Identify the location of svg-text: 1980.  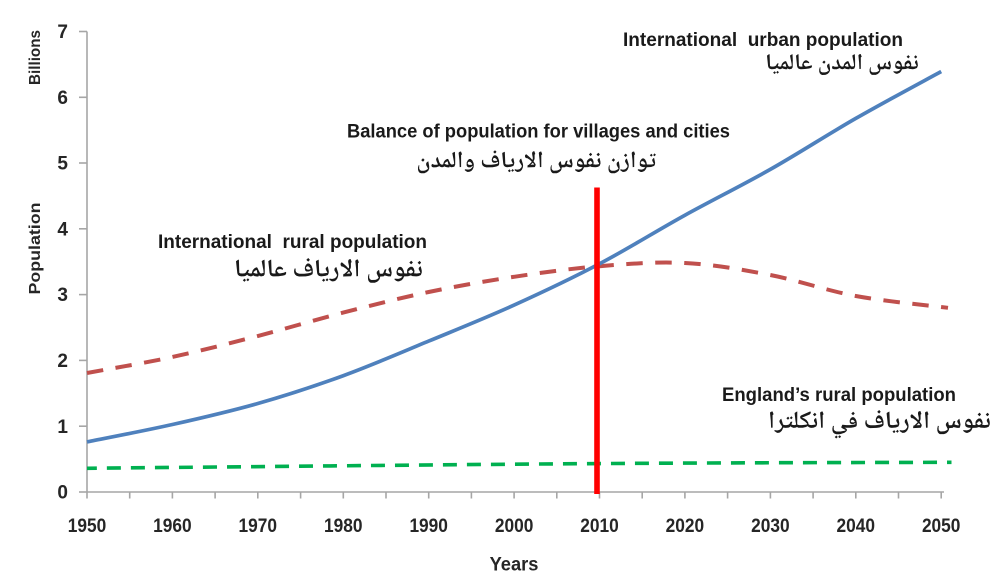
(343, 526).